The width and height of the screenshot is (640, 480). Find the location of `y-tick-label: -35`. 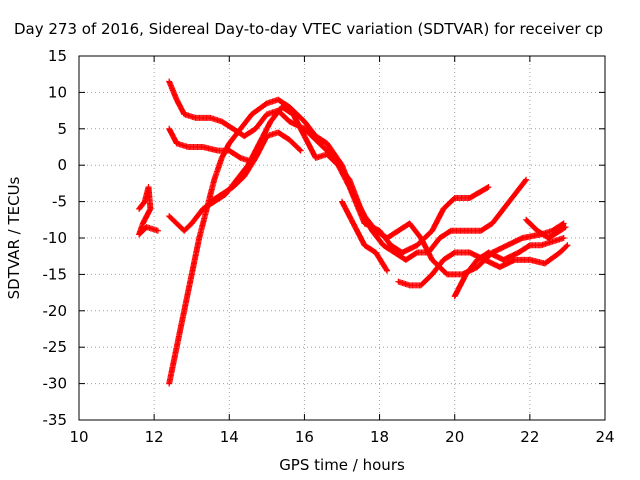

y-tick-label: -35 is located at coordinates (55, 420).